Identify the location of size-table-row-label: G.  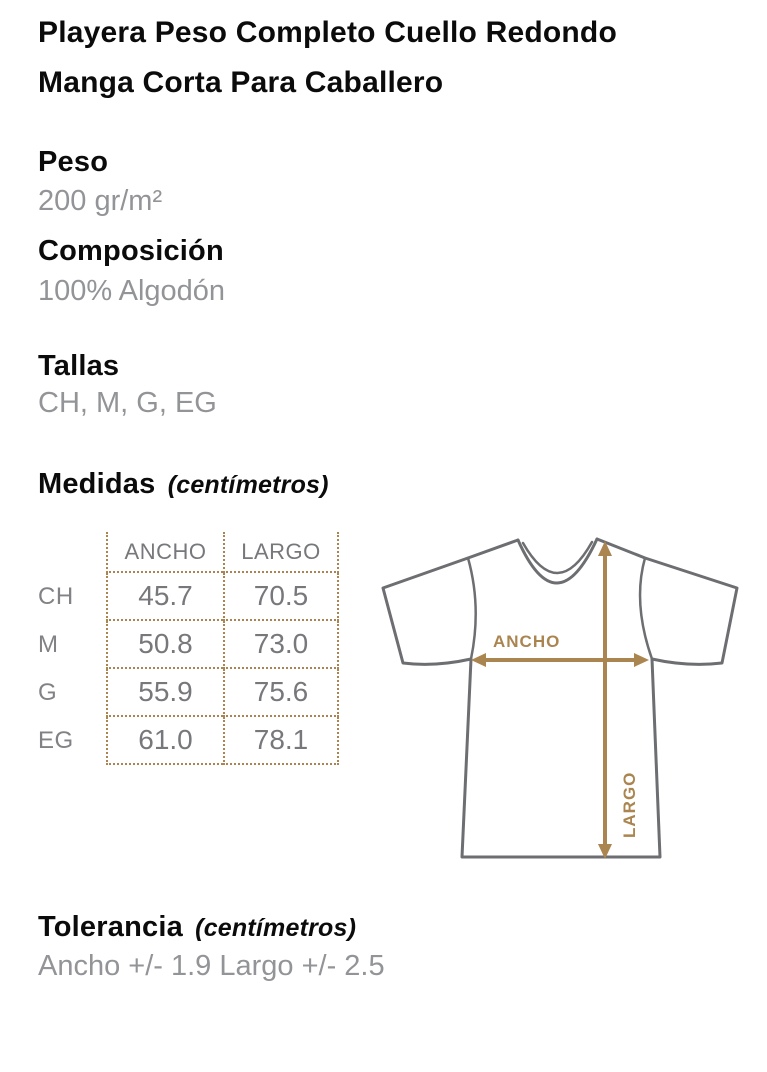
(48, 692).